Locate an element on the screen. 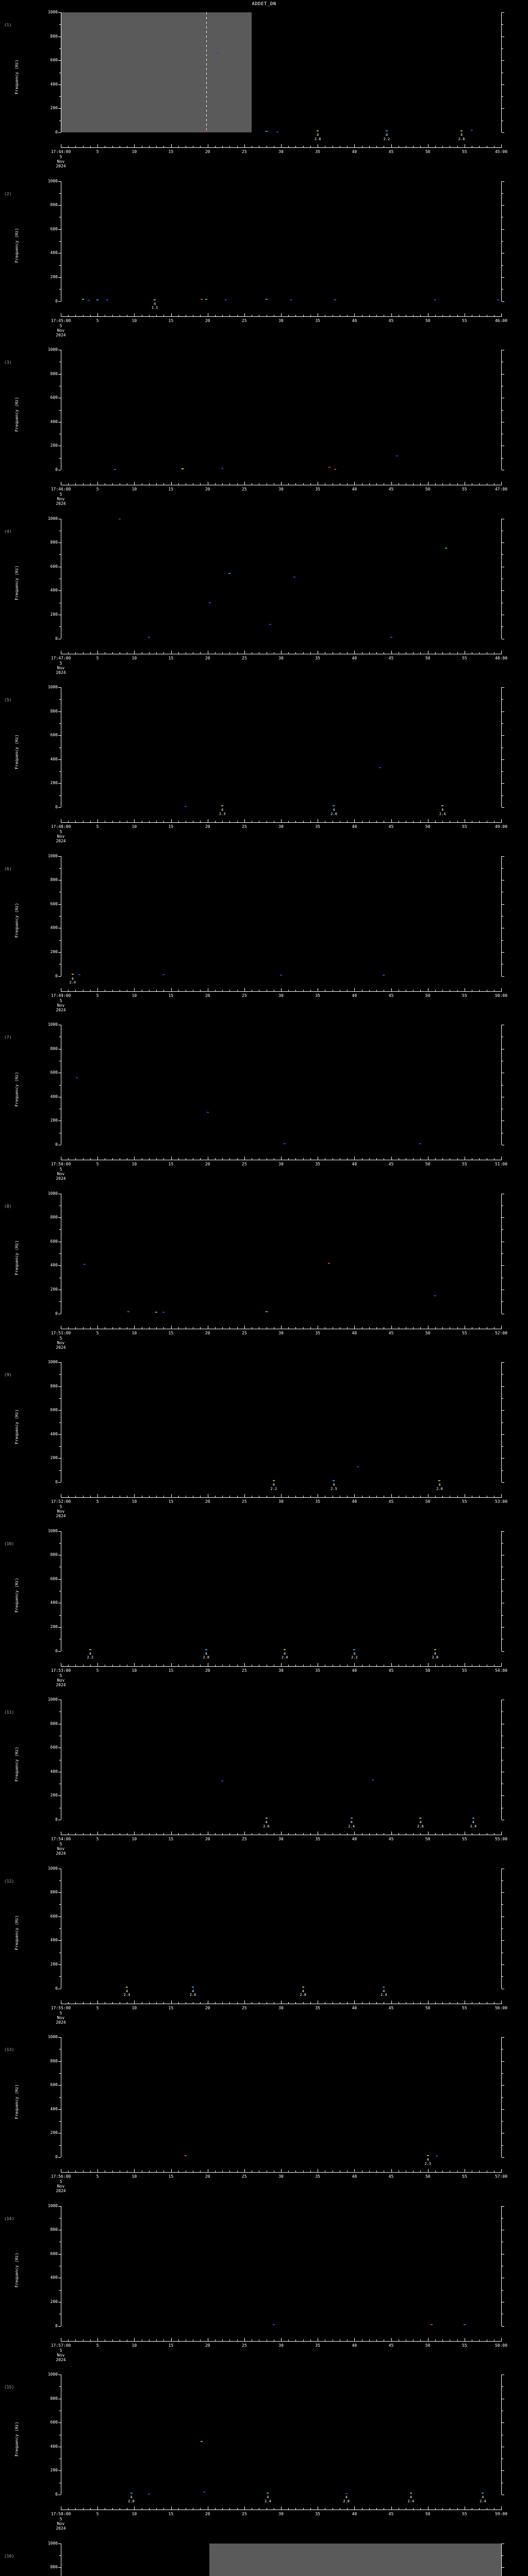 The image size is (528, 2576). y-axis-tick-label: 0 is located at coordinates (56, 300).